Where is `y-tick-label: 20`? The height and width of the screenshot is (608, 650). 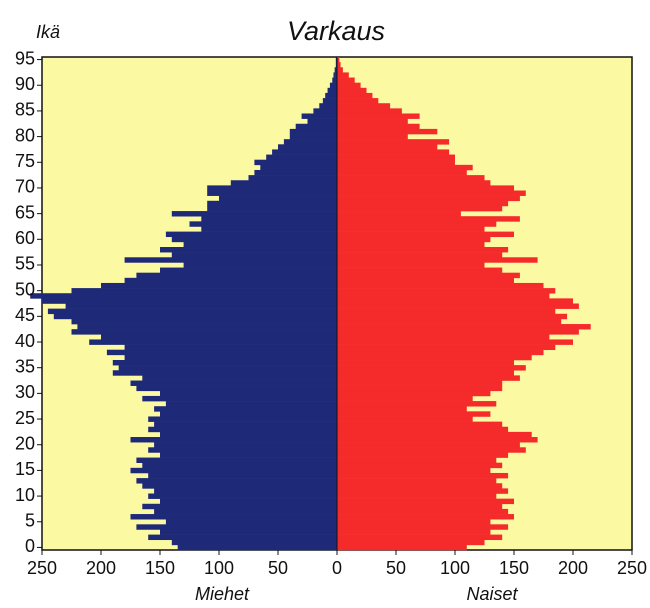
y-tick-label: 20 is located at coordinates (25, 443).